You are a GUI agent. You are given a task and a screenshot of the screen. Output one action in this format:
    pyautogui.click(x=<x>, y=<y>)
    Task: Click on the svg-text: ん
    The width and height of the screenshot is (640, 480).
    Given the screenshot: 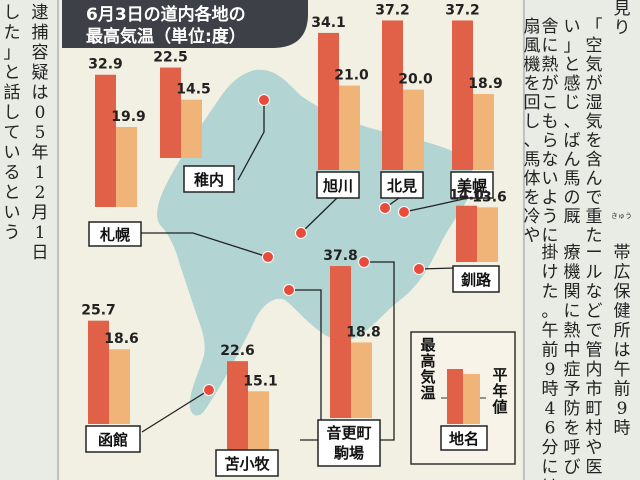 What is the action you would take?
    pyautogui.click(x=594, y=179)
    